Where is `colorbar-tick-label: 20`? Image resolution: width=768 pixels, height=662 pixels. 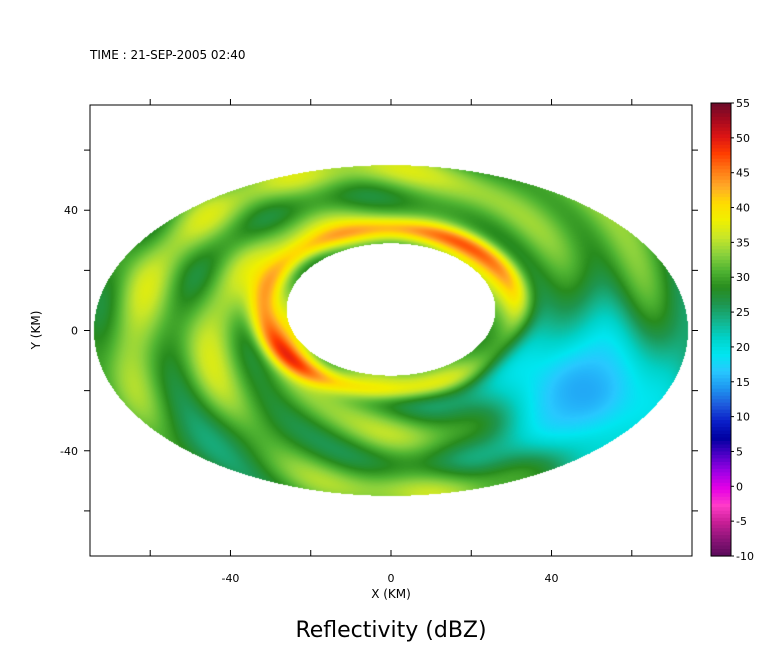 colorbar-tick-label: 20 is located at coordinates (743, 347).